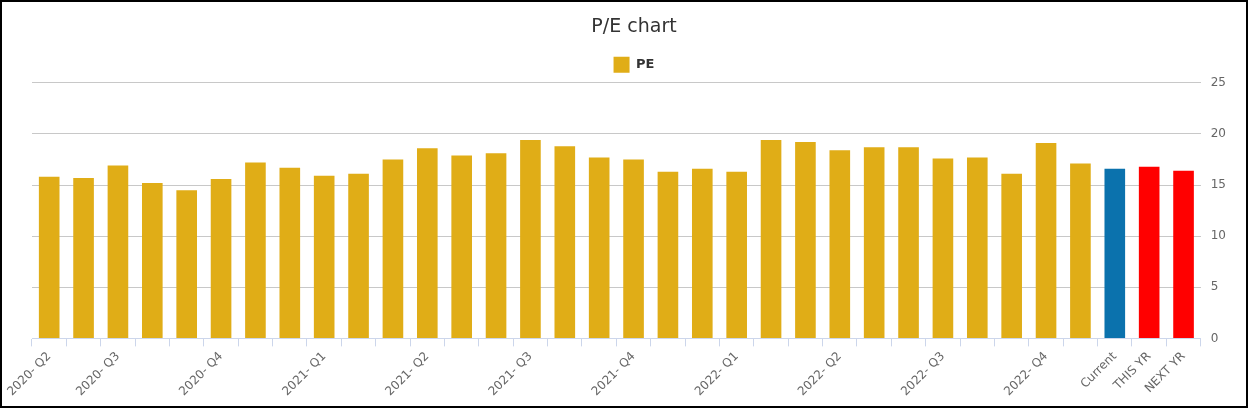 This screenshot has width=1248, height=408. I want to click on chart-title: P/E chart, so click(634, 25).